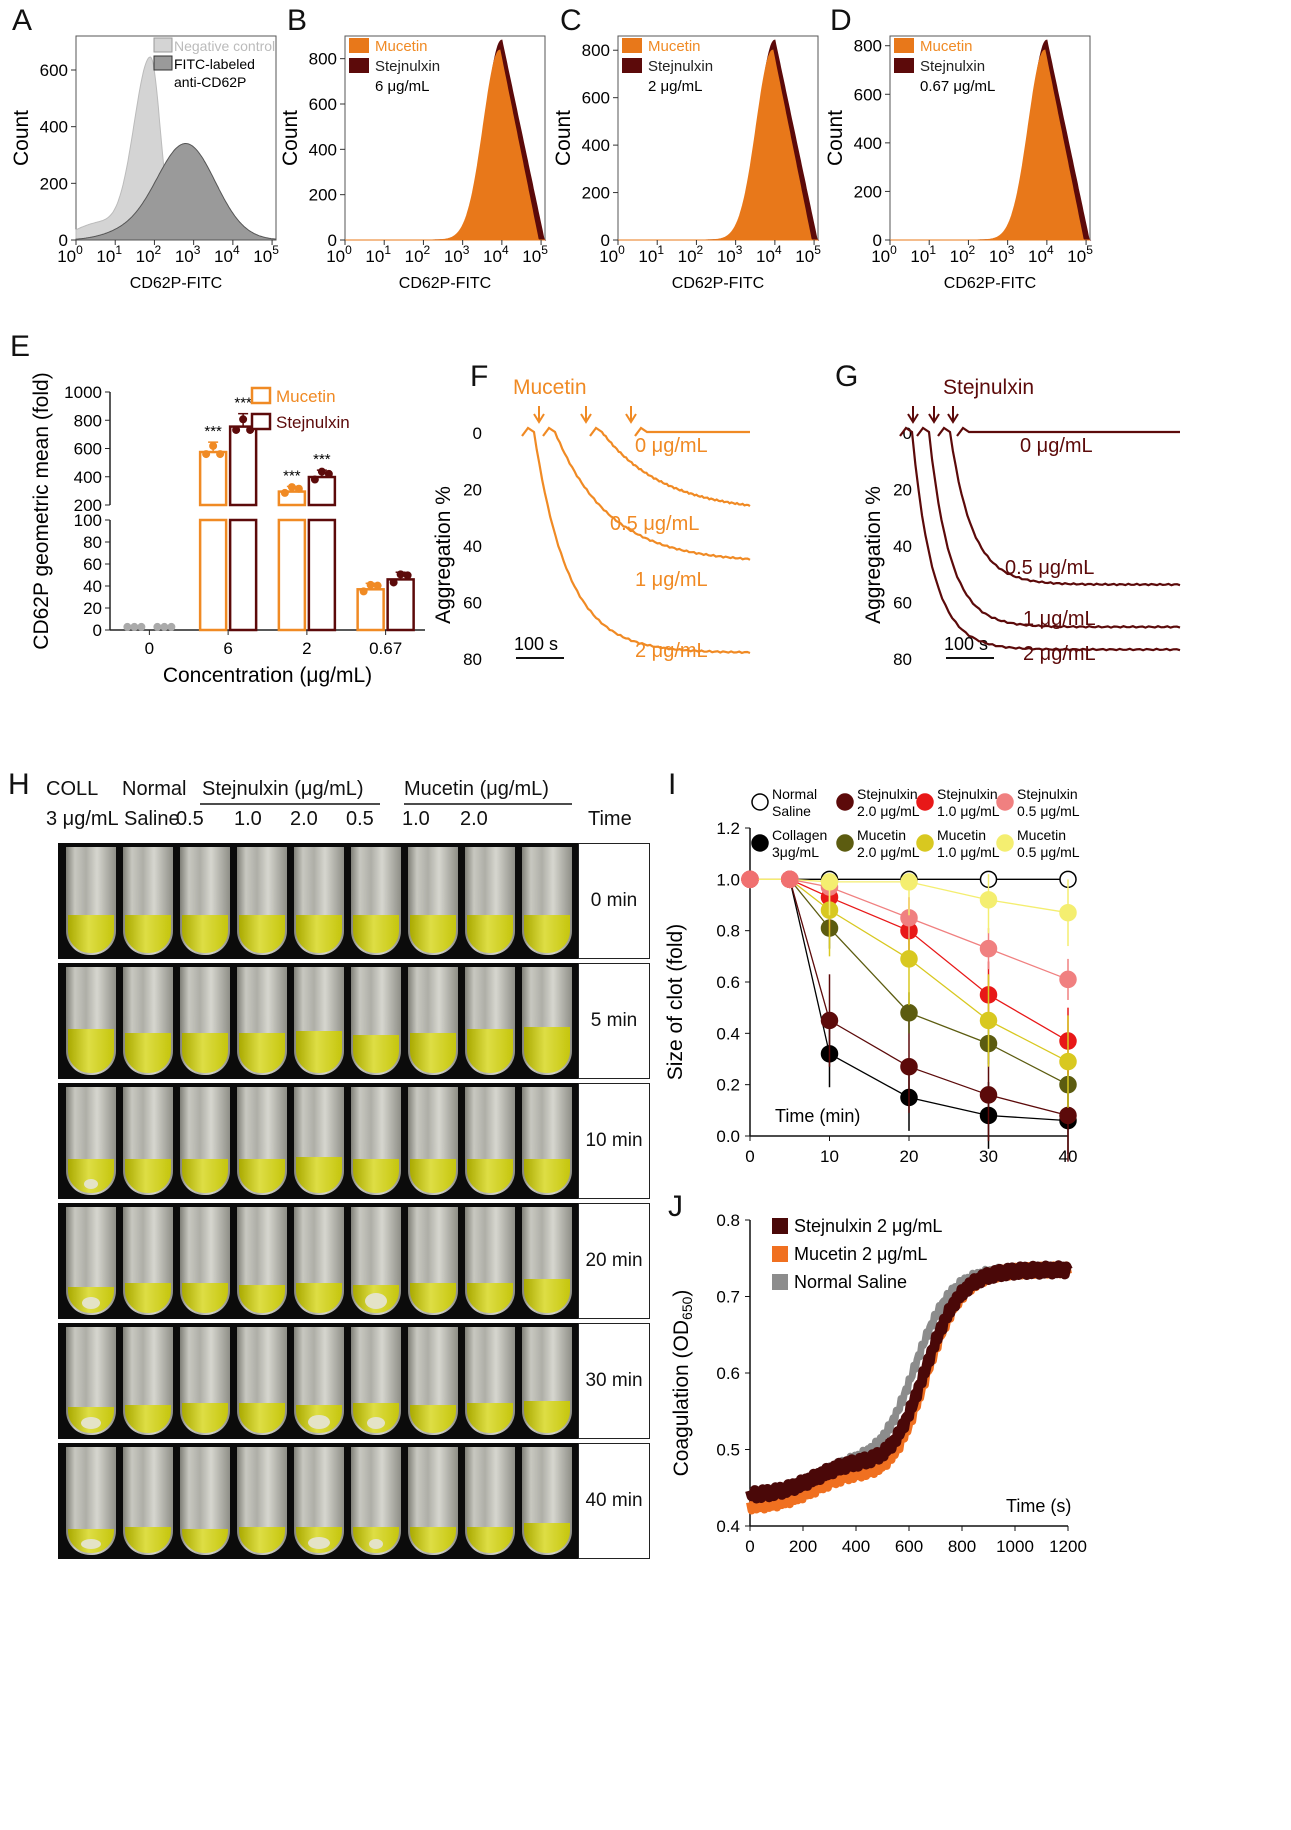 The image size is (1291, 1830). I want to click on y-tick-label: 600, so click(868, 94).